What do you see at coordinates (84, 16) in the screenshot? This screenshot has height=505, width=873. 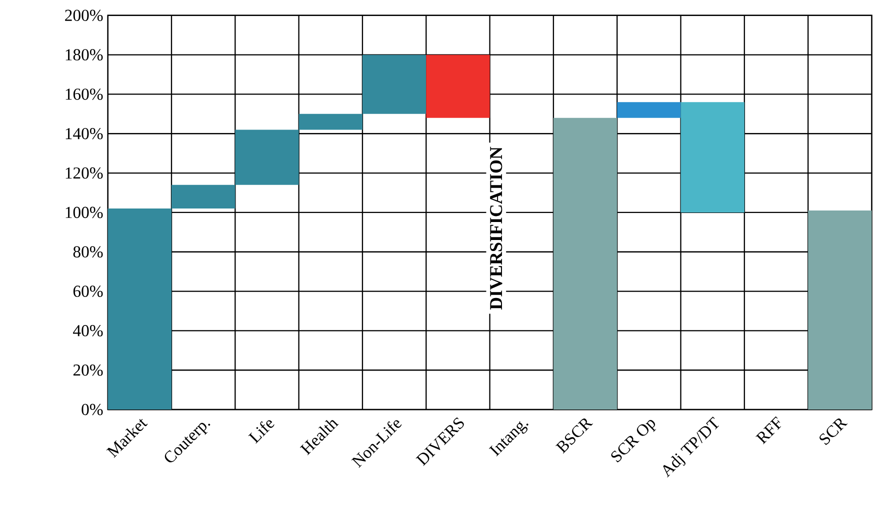 I see `y-tick-label: 200%` at bounding box center [84, 16].